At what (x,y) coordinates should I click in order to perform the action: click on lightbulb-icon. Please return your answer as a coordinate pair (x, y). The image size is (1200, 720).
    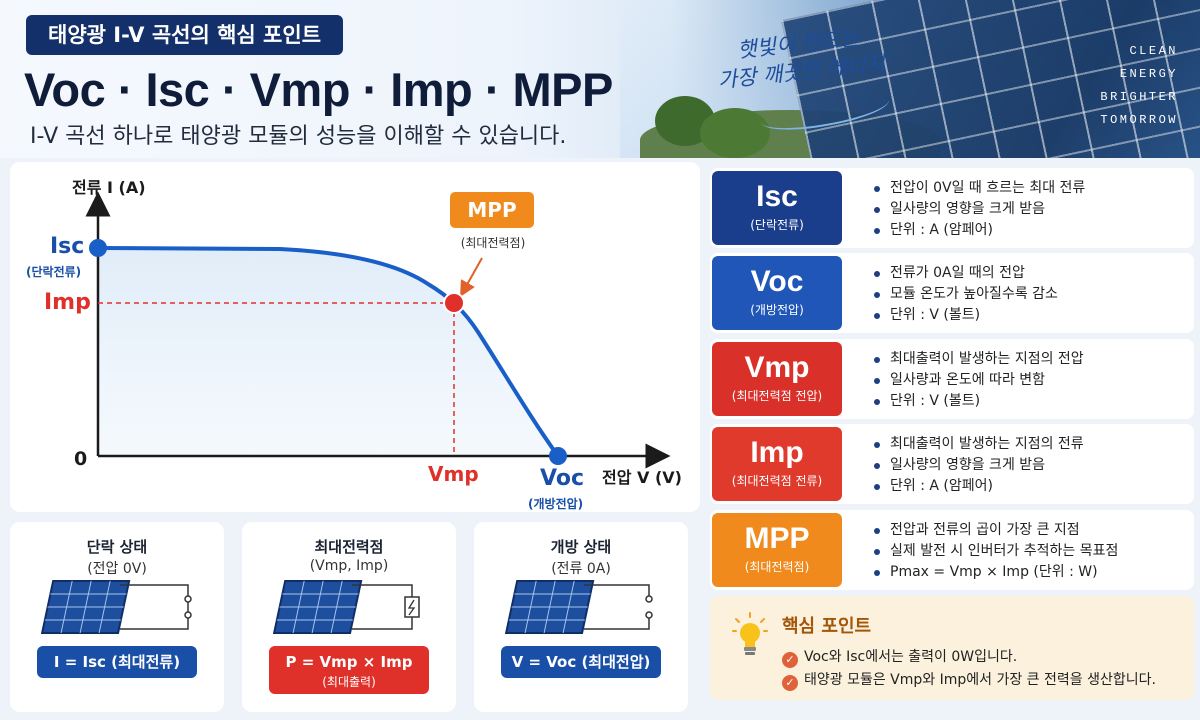
    Looking at the image, I should click on (750, 633).